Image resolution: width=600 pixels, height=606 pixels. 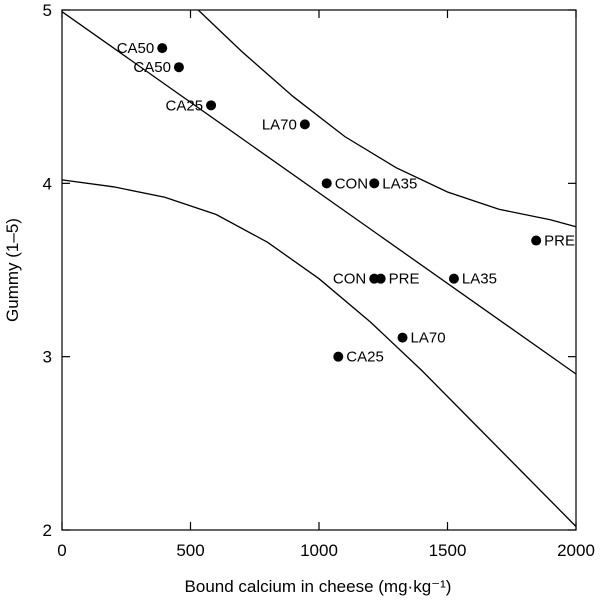 What do you see at coordinates (448, 550) in the screenshot?
I see `x-tick-label: 1500` at bounding box center [448, 550].